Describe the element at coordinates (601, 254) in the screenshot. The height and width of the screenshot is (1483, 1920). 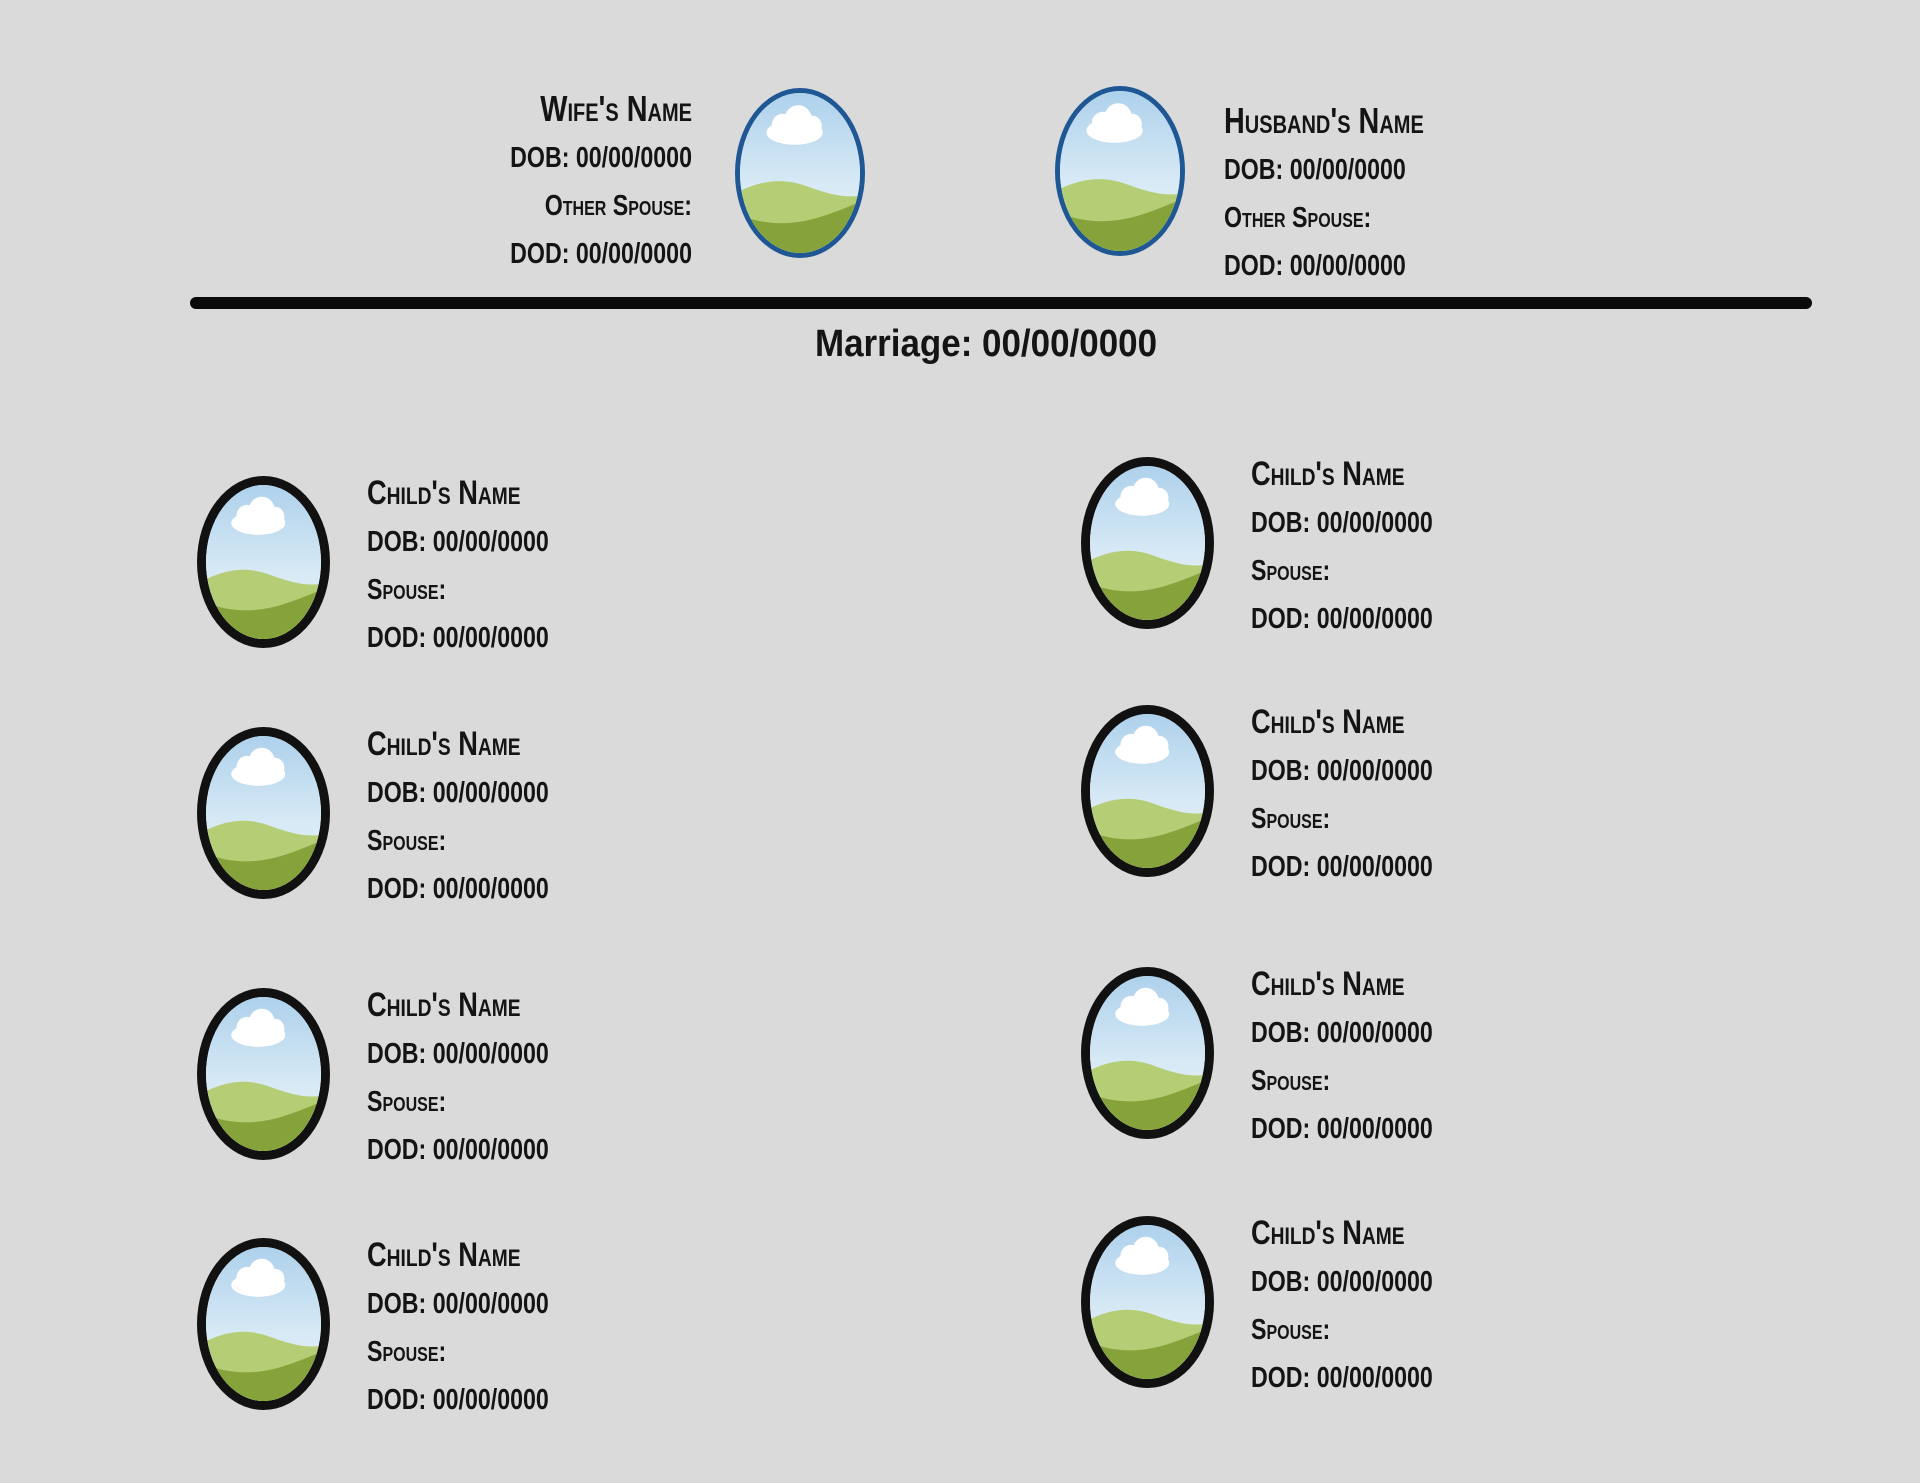
I see `wife-dod: DOD: 00/00/0000` at that location.